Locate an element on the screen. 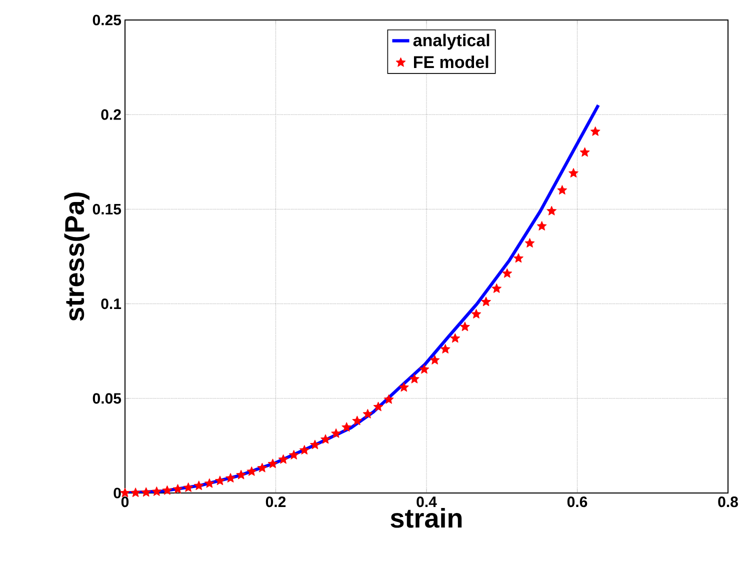  x-tick-label: 0.4 is located at coordinates (426, 502).